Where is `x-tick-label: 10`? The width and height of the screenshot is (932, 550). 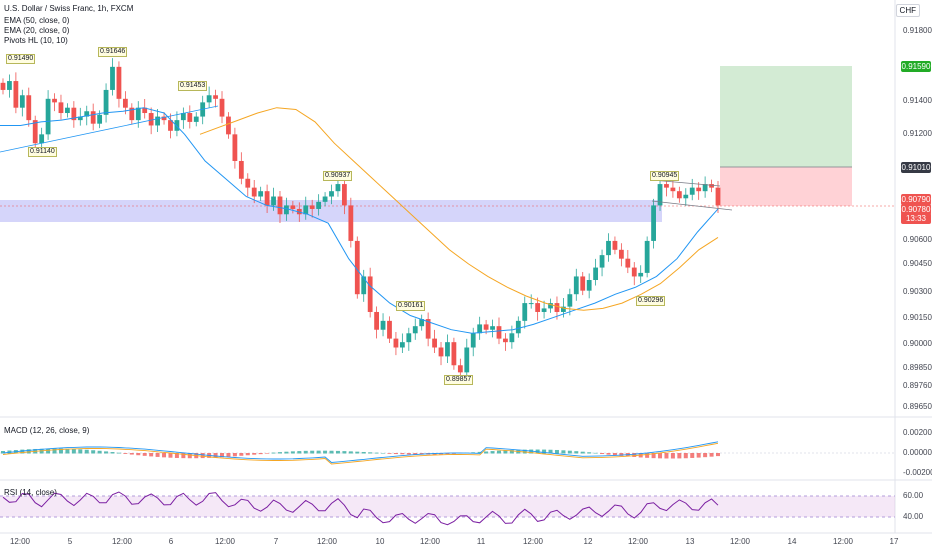
x-tick-label: 10 is located at coordinates (380, 541).